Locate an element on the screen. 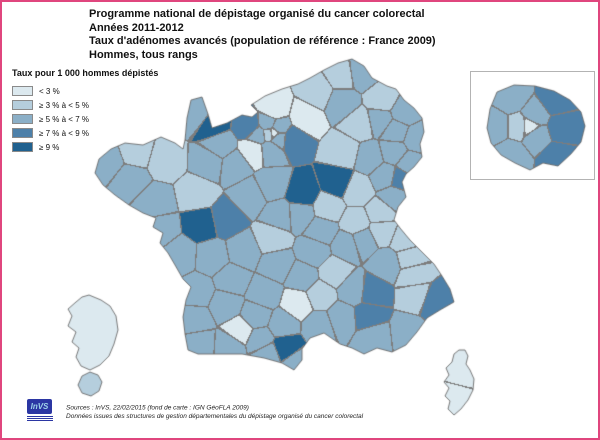  legend-label: ≥ 5 % à < 7 % is located at coordinates (64, 119).